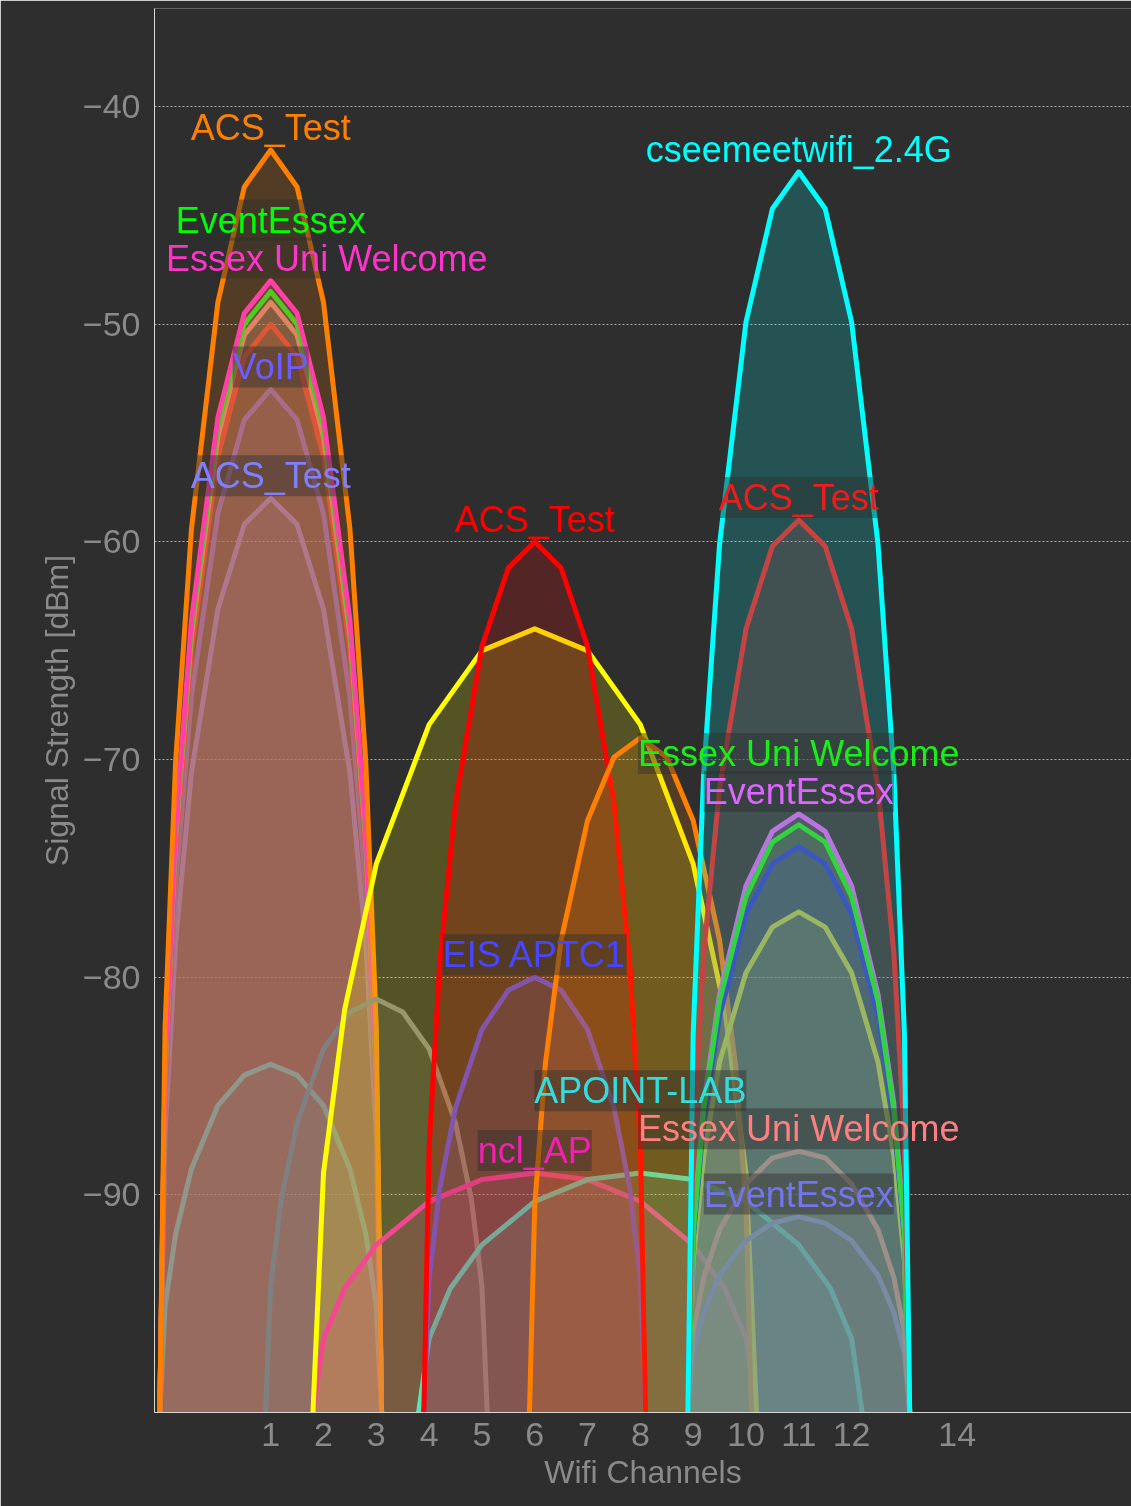  What do you see at coordinates (270, 367) in the screenshot?
I see `series-label: VoIP` at bounding box center [270, 367].